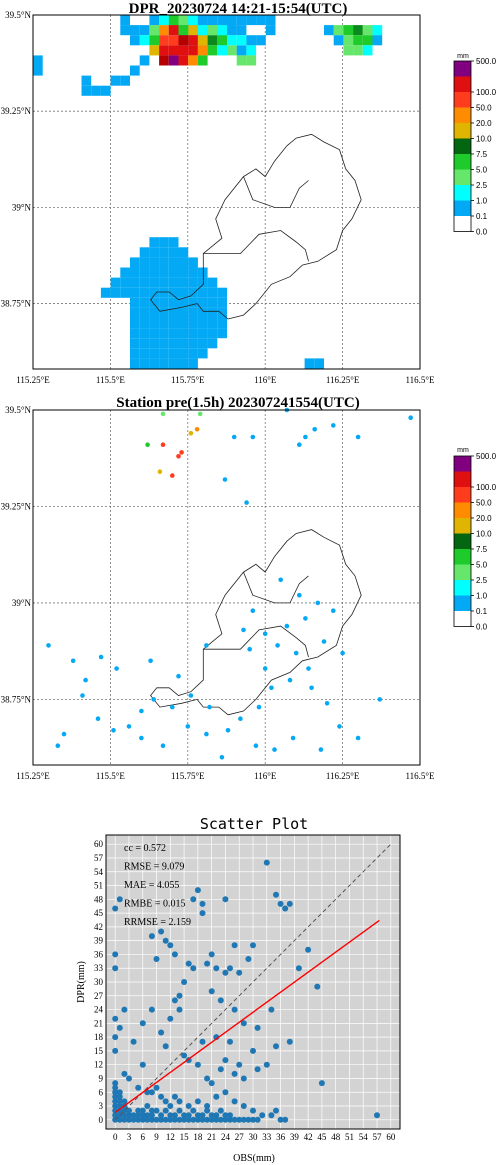 Image resolution: width=498 pixels, height=1165 pixels. I want to click on colorbar-tick-label: 0.1, so click(482, 611).